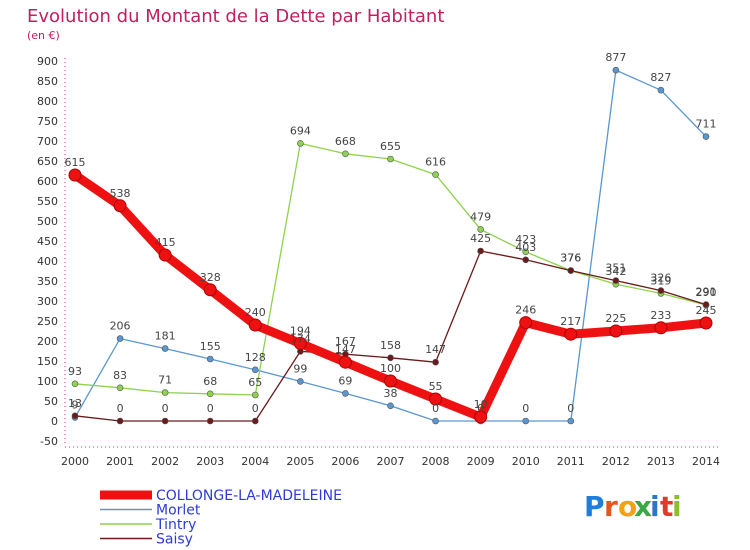 This screenshot has height=550, width=750. I want to click on y-tick-label: 0, so click(54, 421).